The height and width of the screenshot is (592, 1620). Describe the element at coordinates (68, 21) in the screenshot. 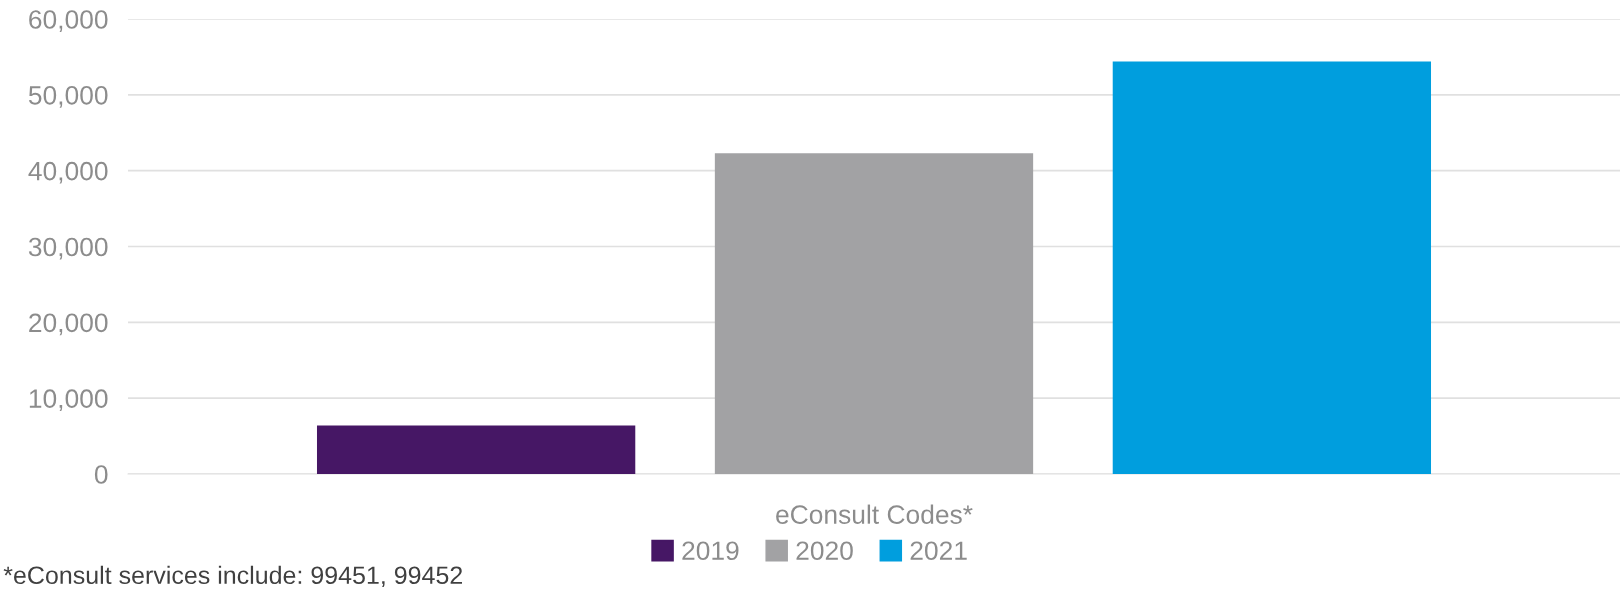

I see `y-tick-label: 60,000` at that location.